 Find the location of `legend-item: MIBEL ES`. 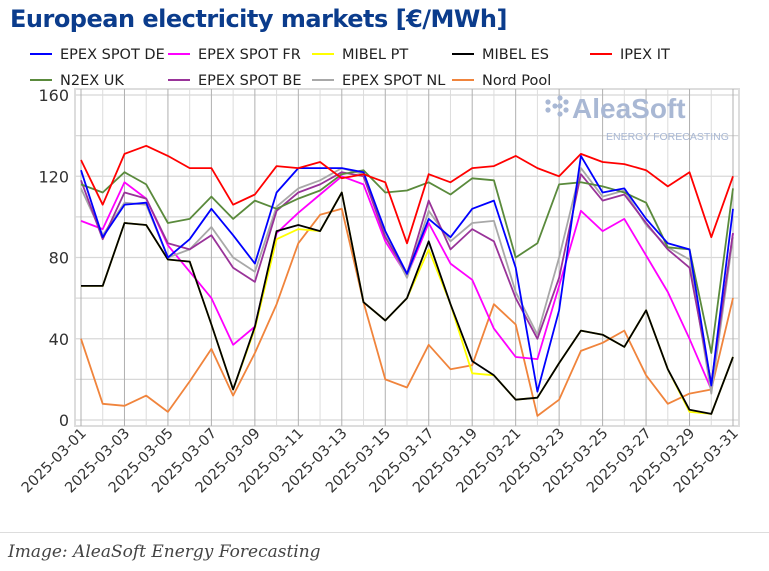

legend-item: MIBEL ES is located at coordinates (500, 55).